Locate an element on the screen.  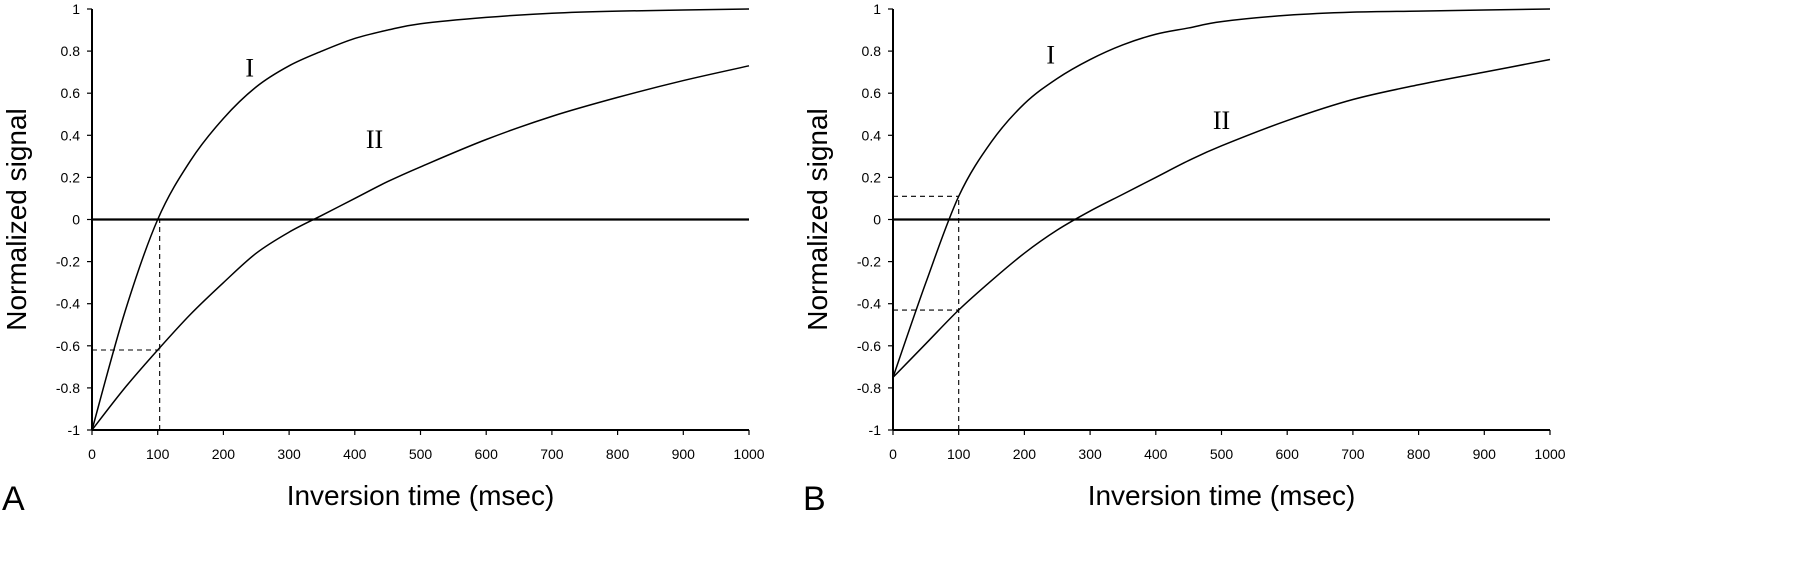
panel-letter: B is located at coordinates (814, 499).